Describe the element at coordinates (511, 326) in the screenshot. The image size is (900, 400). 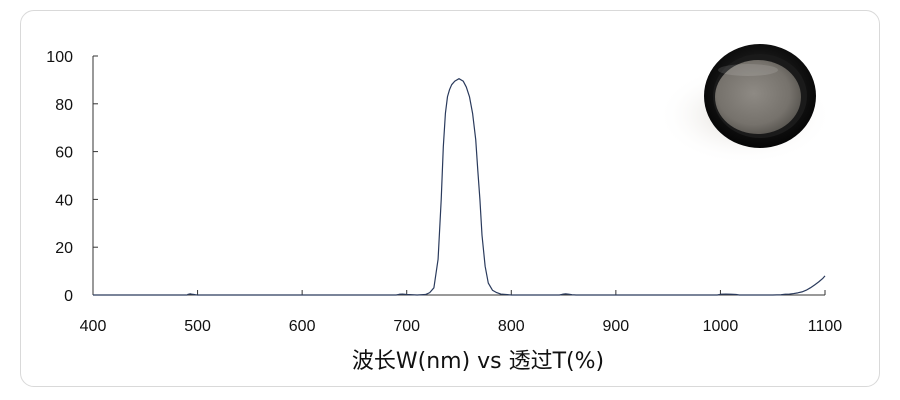
I see `x-tick-label: 800` at that location.